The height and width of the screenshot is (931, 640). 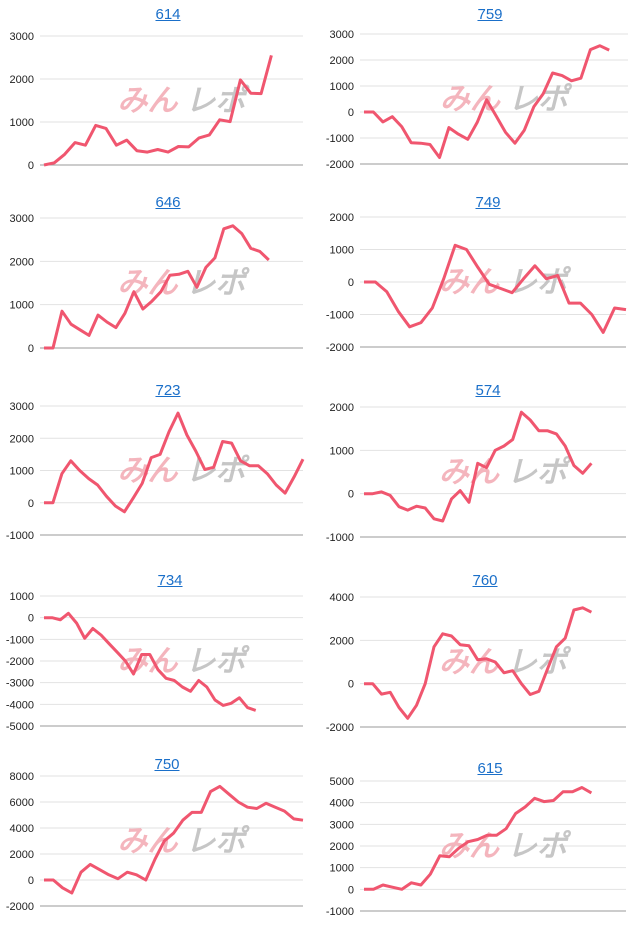 I want to click on line-chart: -5000 -4000 -3000 -2000 -1000 0 1000 みん レポ, so click(x=154, y=662).